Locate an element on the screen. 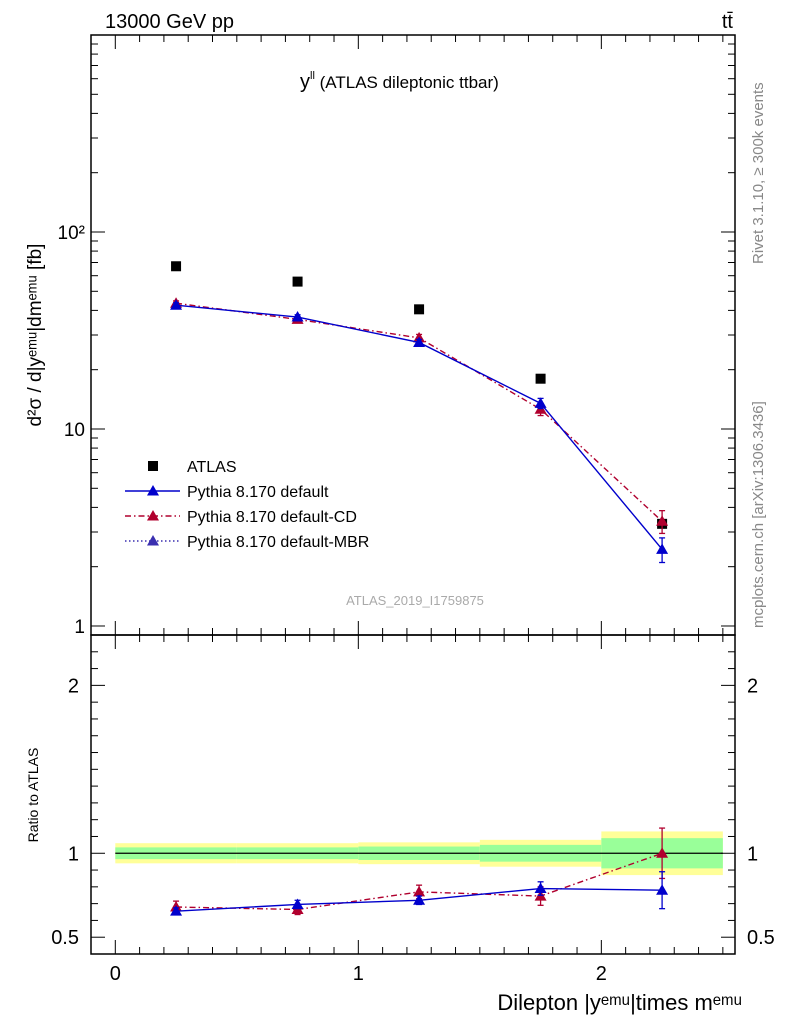 This screenshot has width=786, height=1024. ratio-marks is located at coordinates (419, 871).